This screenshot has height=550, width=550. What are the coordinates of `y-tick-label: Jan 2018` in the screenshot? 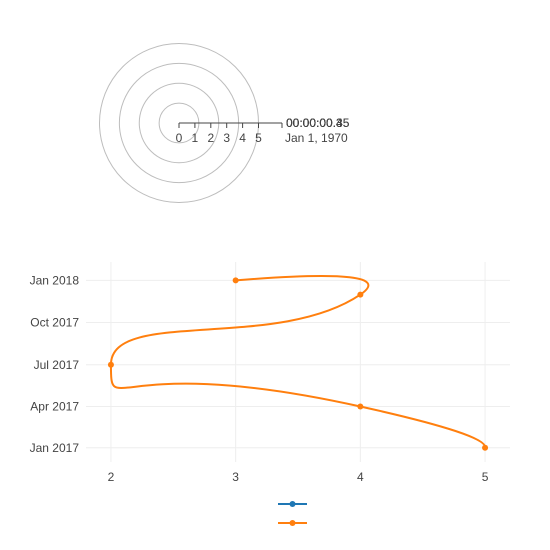 It's located at (55, 280).